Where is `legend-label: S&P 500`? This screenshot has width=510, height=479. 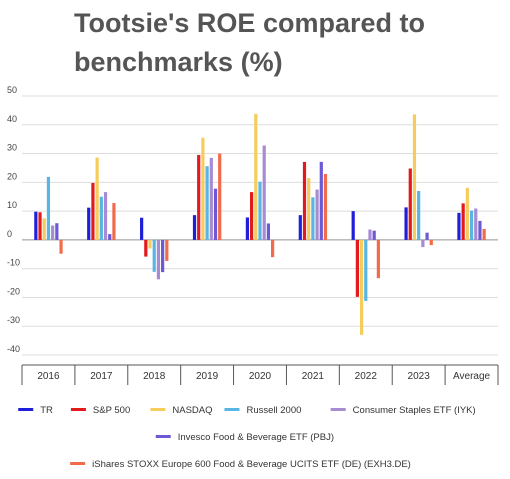
legend-label: S&P 500 is located at coordinates (111, 410).